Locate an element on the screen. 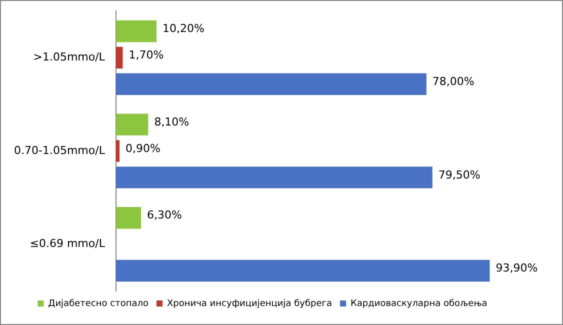 This screenshot has width=563, height=325. data-label: 10,20% is located at coordinates (183, 29).